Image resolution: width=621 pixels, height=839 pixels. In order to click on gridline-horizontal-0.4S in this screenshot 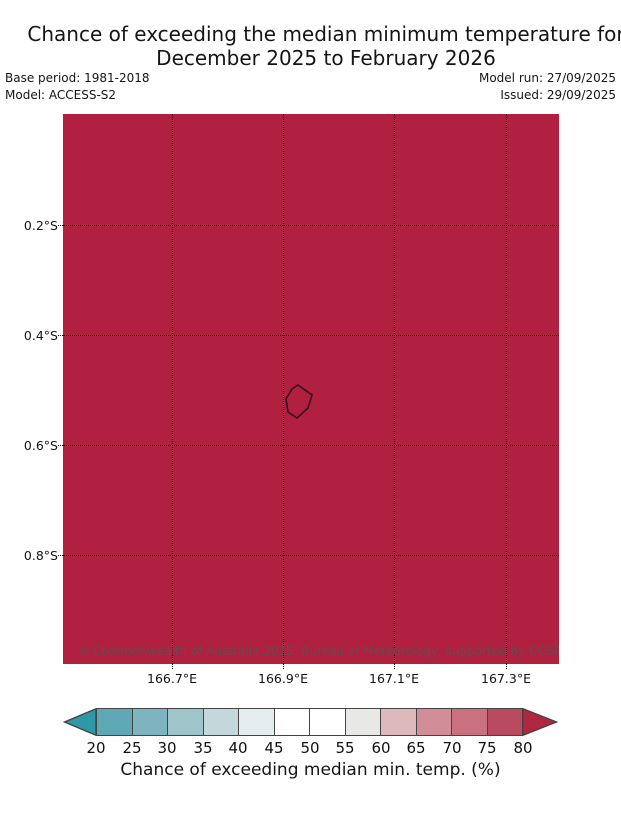, I will do `click(311, 335)`.